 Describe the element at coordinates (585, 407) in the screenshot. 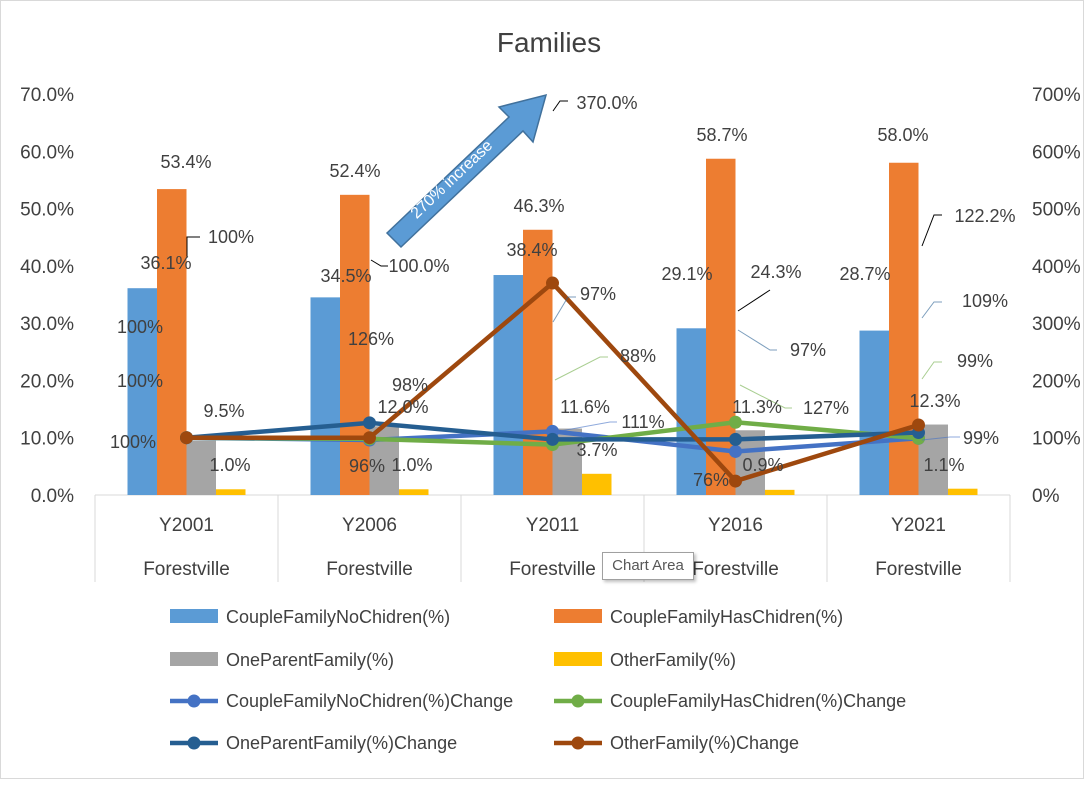

I see `bar-data-label: 11.6%` at that location.